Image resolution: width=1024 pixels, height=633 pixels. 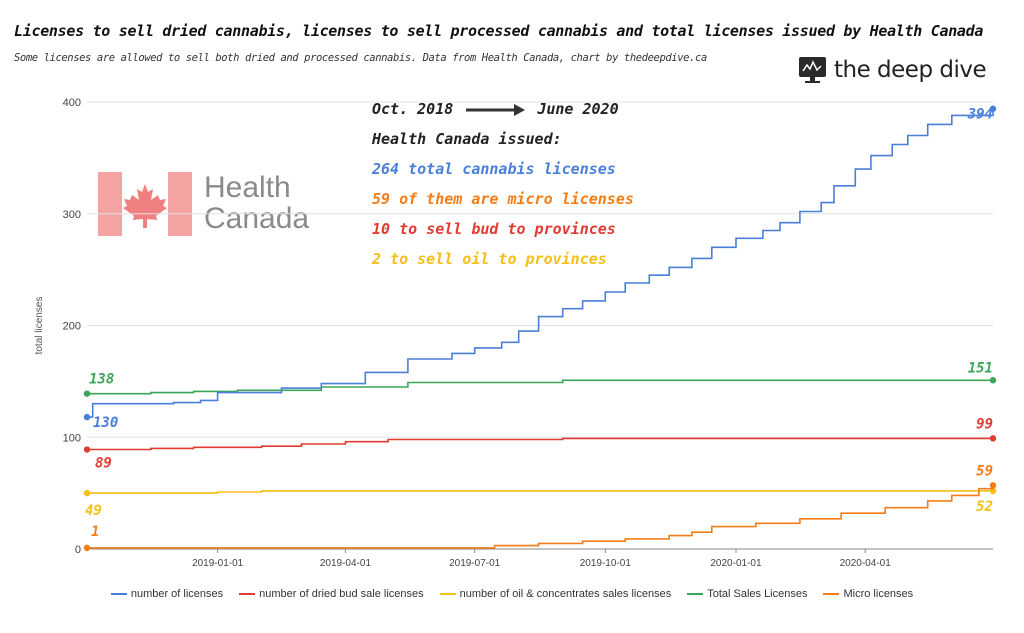 I want to click on series-start-label-micro: 1, so click(x=95, y=532).